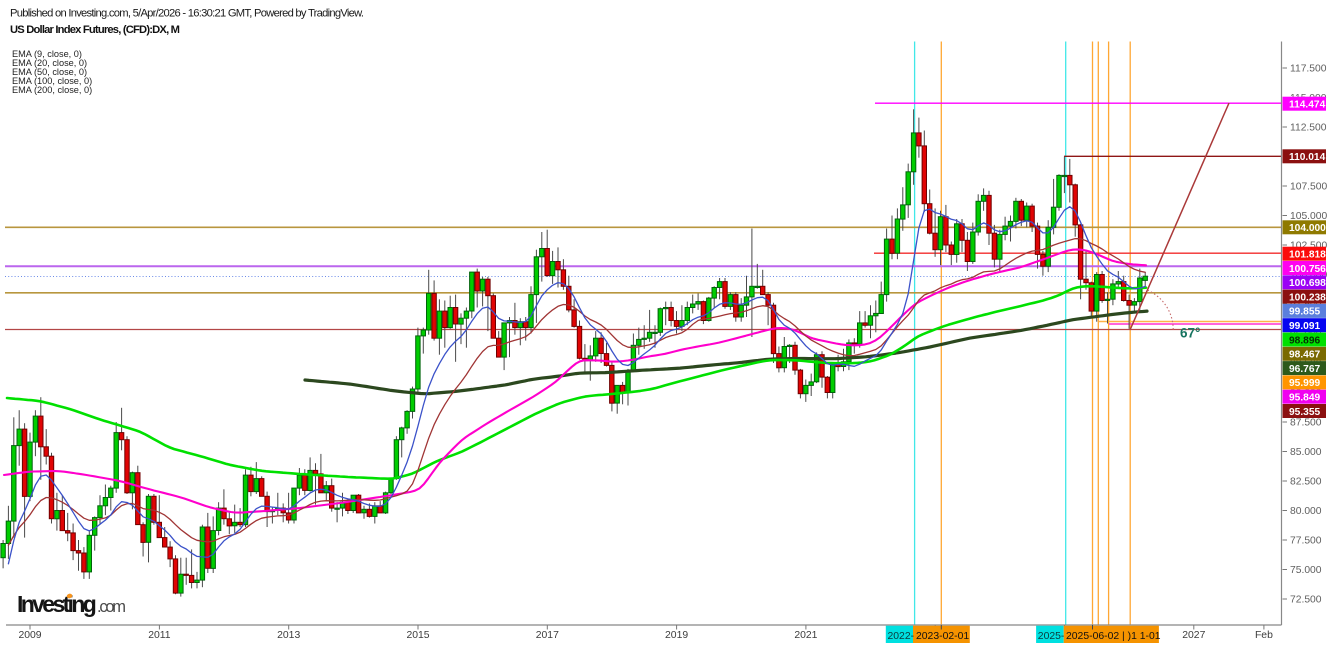  I want to click on svg-text: 2027, so click(1193, 635).